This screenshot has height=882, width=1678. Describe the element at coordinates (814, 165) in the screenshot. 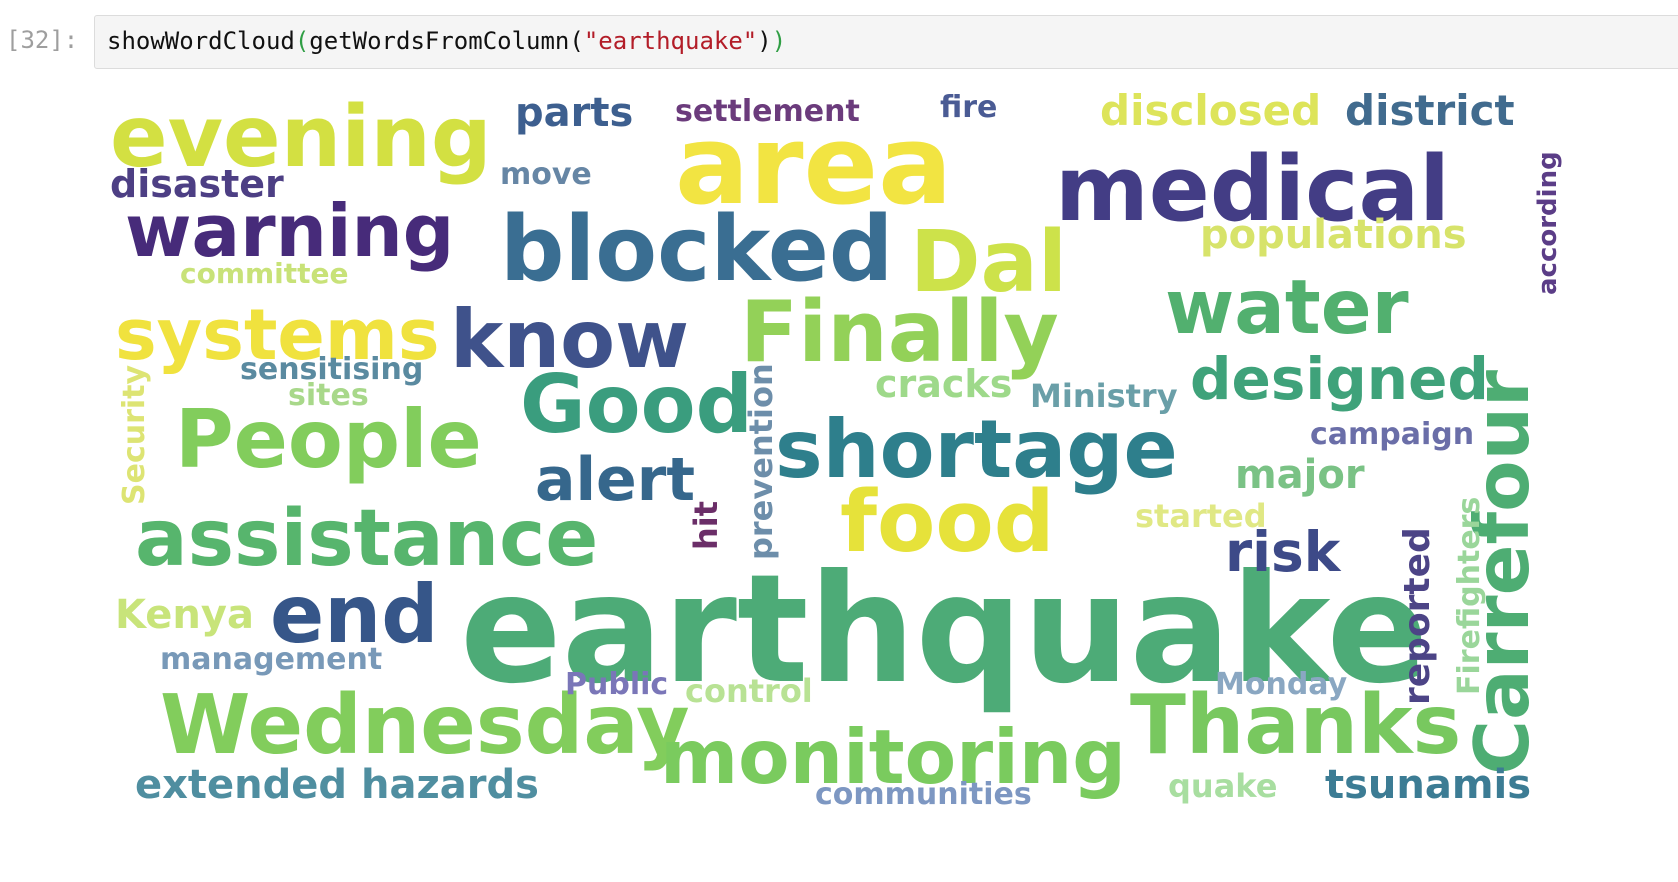

I see `wordcloud-word-area: area` at that location.